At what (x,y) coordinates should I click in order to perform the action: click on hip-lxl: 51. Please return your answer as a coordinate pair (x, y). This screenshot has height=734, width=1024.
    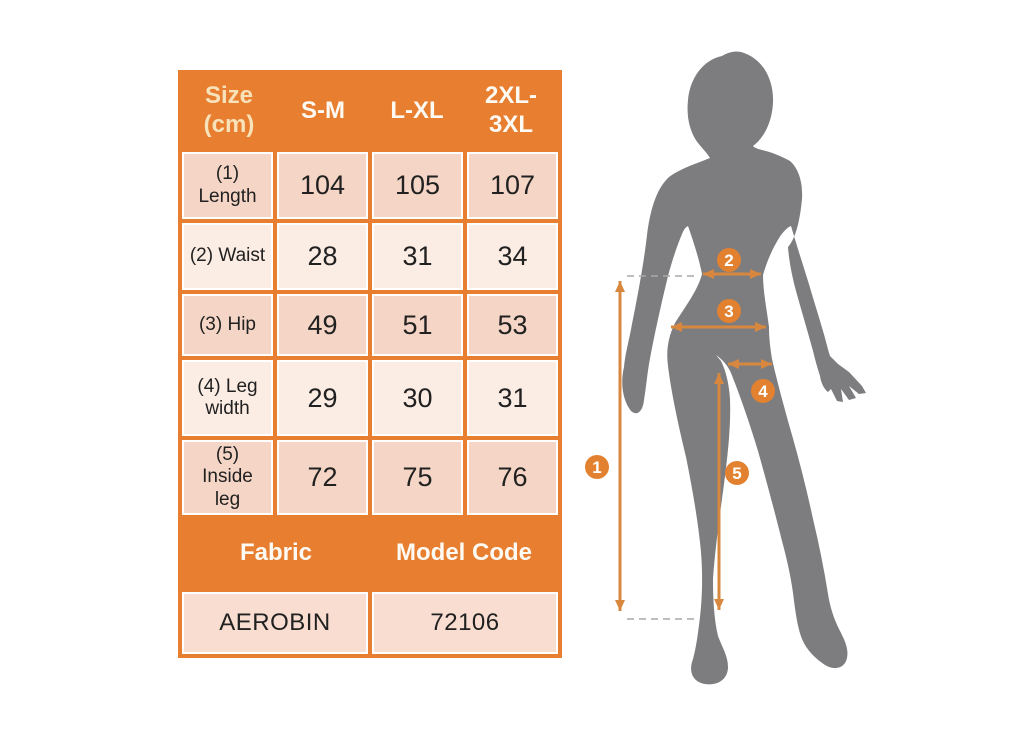
    Looking at the image, I should click on (417, 325).